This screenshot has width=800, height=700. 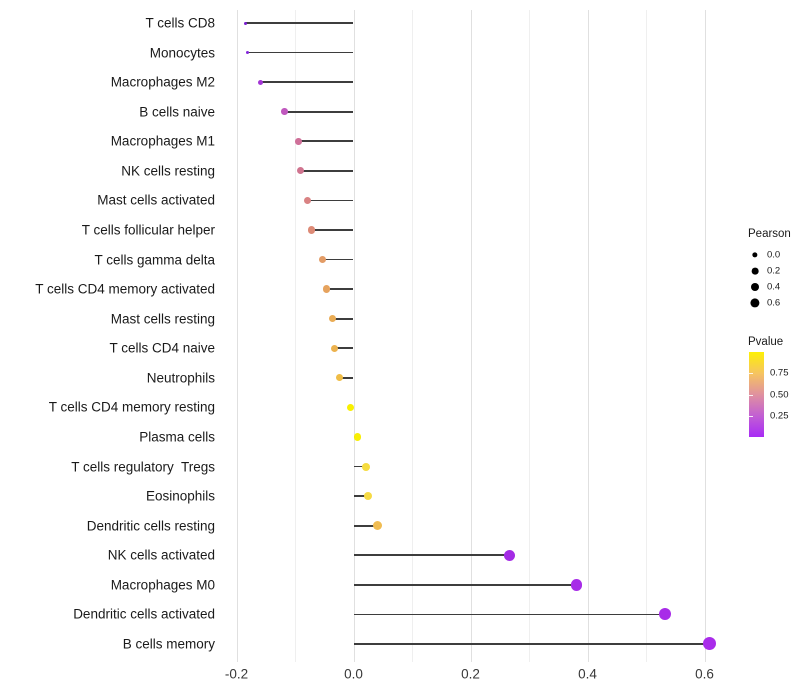 What do you see at coordinates (779, 373) in the screenshot?
I see `pvalue-tick-label: 0.75` at bounding box center [779, 373].